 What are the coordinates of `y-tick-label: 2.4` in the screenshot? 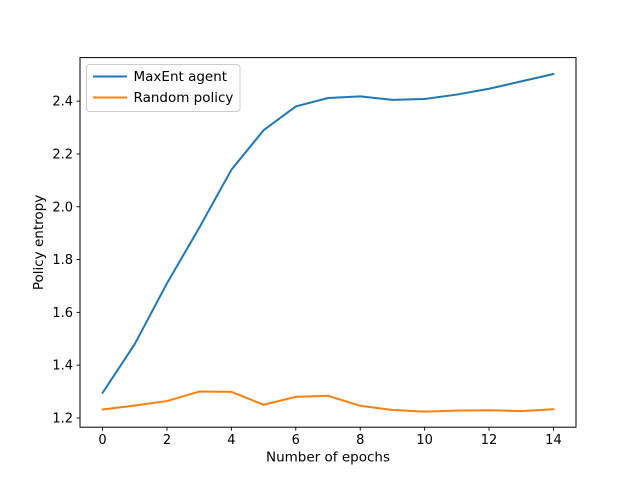 It's located at (62, 102).